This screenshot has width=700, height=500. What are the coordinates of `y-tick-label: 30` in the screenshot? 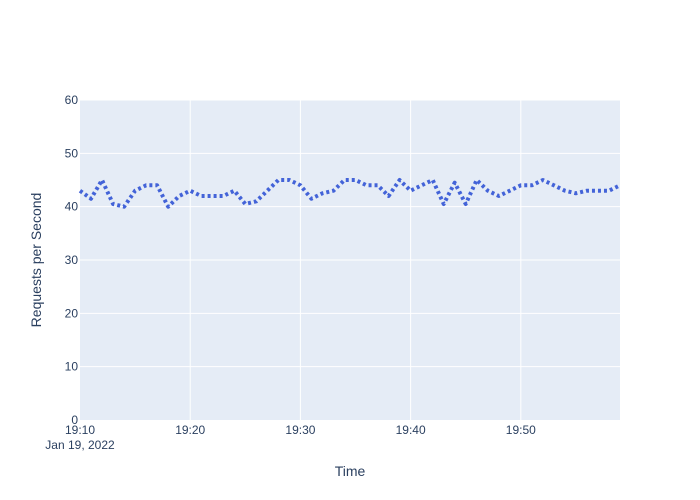 It's located at (72, 260).